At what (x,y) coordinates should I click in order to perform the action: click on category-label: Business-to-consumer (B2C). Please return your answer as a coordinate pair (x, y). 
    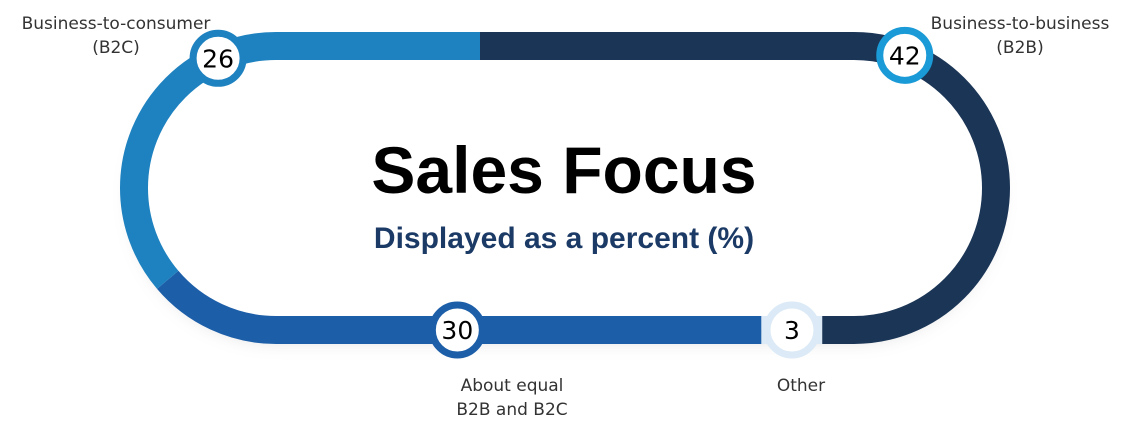
    Looking at the image, I should click on (116, 36).